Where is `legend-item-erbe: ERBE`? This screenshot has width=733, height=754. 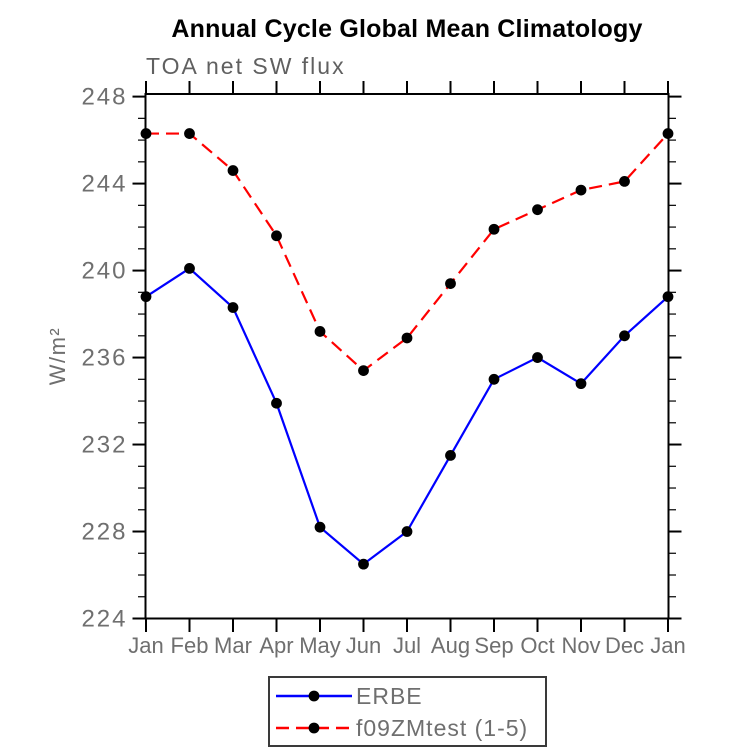
legend-item-erbe: ERBE is located at coordinates (348, 696).